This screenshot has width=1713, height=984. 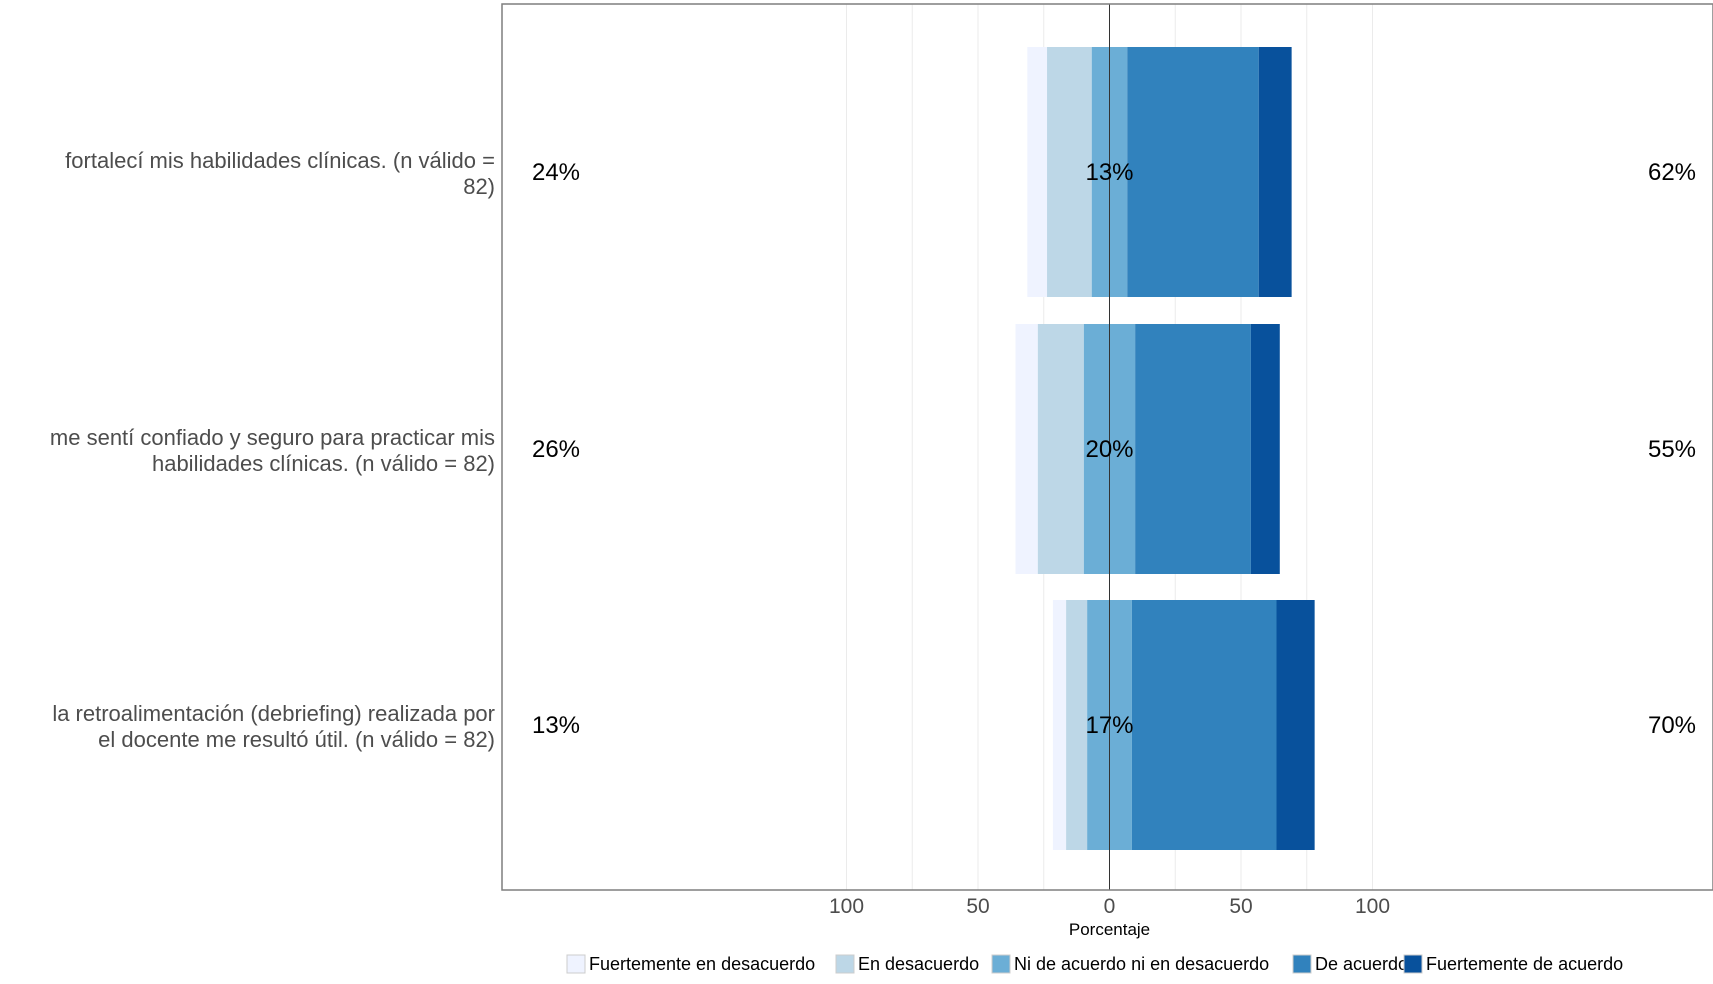 What do you see at coordinates (556, 725) in the screenshot?
I see `left-percent-label: 13%` at bounding box center [556, 725].